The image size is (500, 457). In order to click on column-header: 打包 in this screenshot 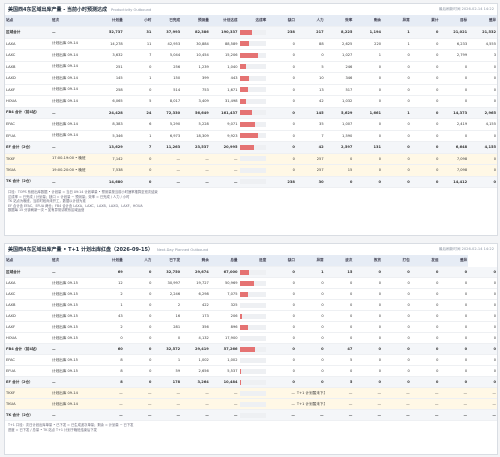, I will do `click(396, 261)`.